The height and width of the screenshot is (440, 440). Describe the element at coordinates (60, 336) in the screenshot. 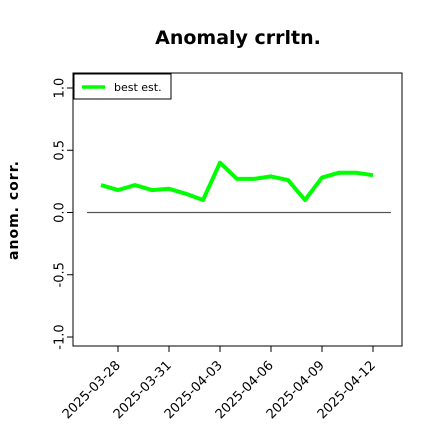

I see `y-tick-label: -1.0` at that location.